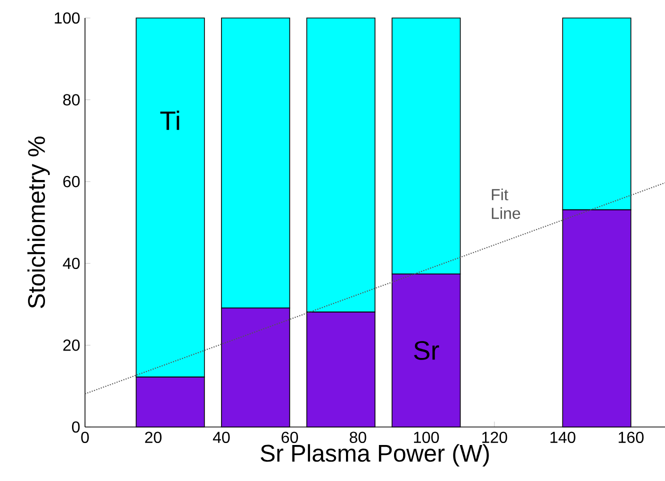 This screenshot has height=481, width=665. What do you see at coordinates (76, 427) in the screenshot?
I see `y-tick-label: 0` at bounding box center [76, 427].